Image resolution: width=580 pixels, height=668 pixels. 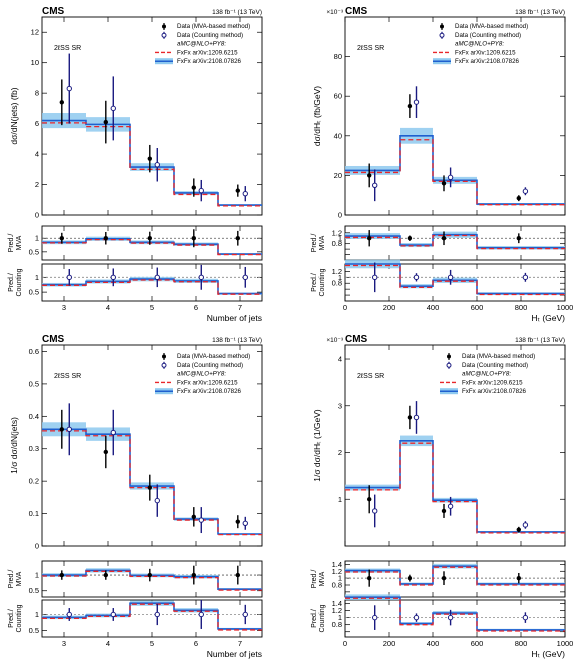 What do you see at coordinates (487, 61) in the screenshot?
I see `p2-legend-label: FxFx arXiv:2108.07826` at bounding box center [487, 61].